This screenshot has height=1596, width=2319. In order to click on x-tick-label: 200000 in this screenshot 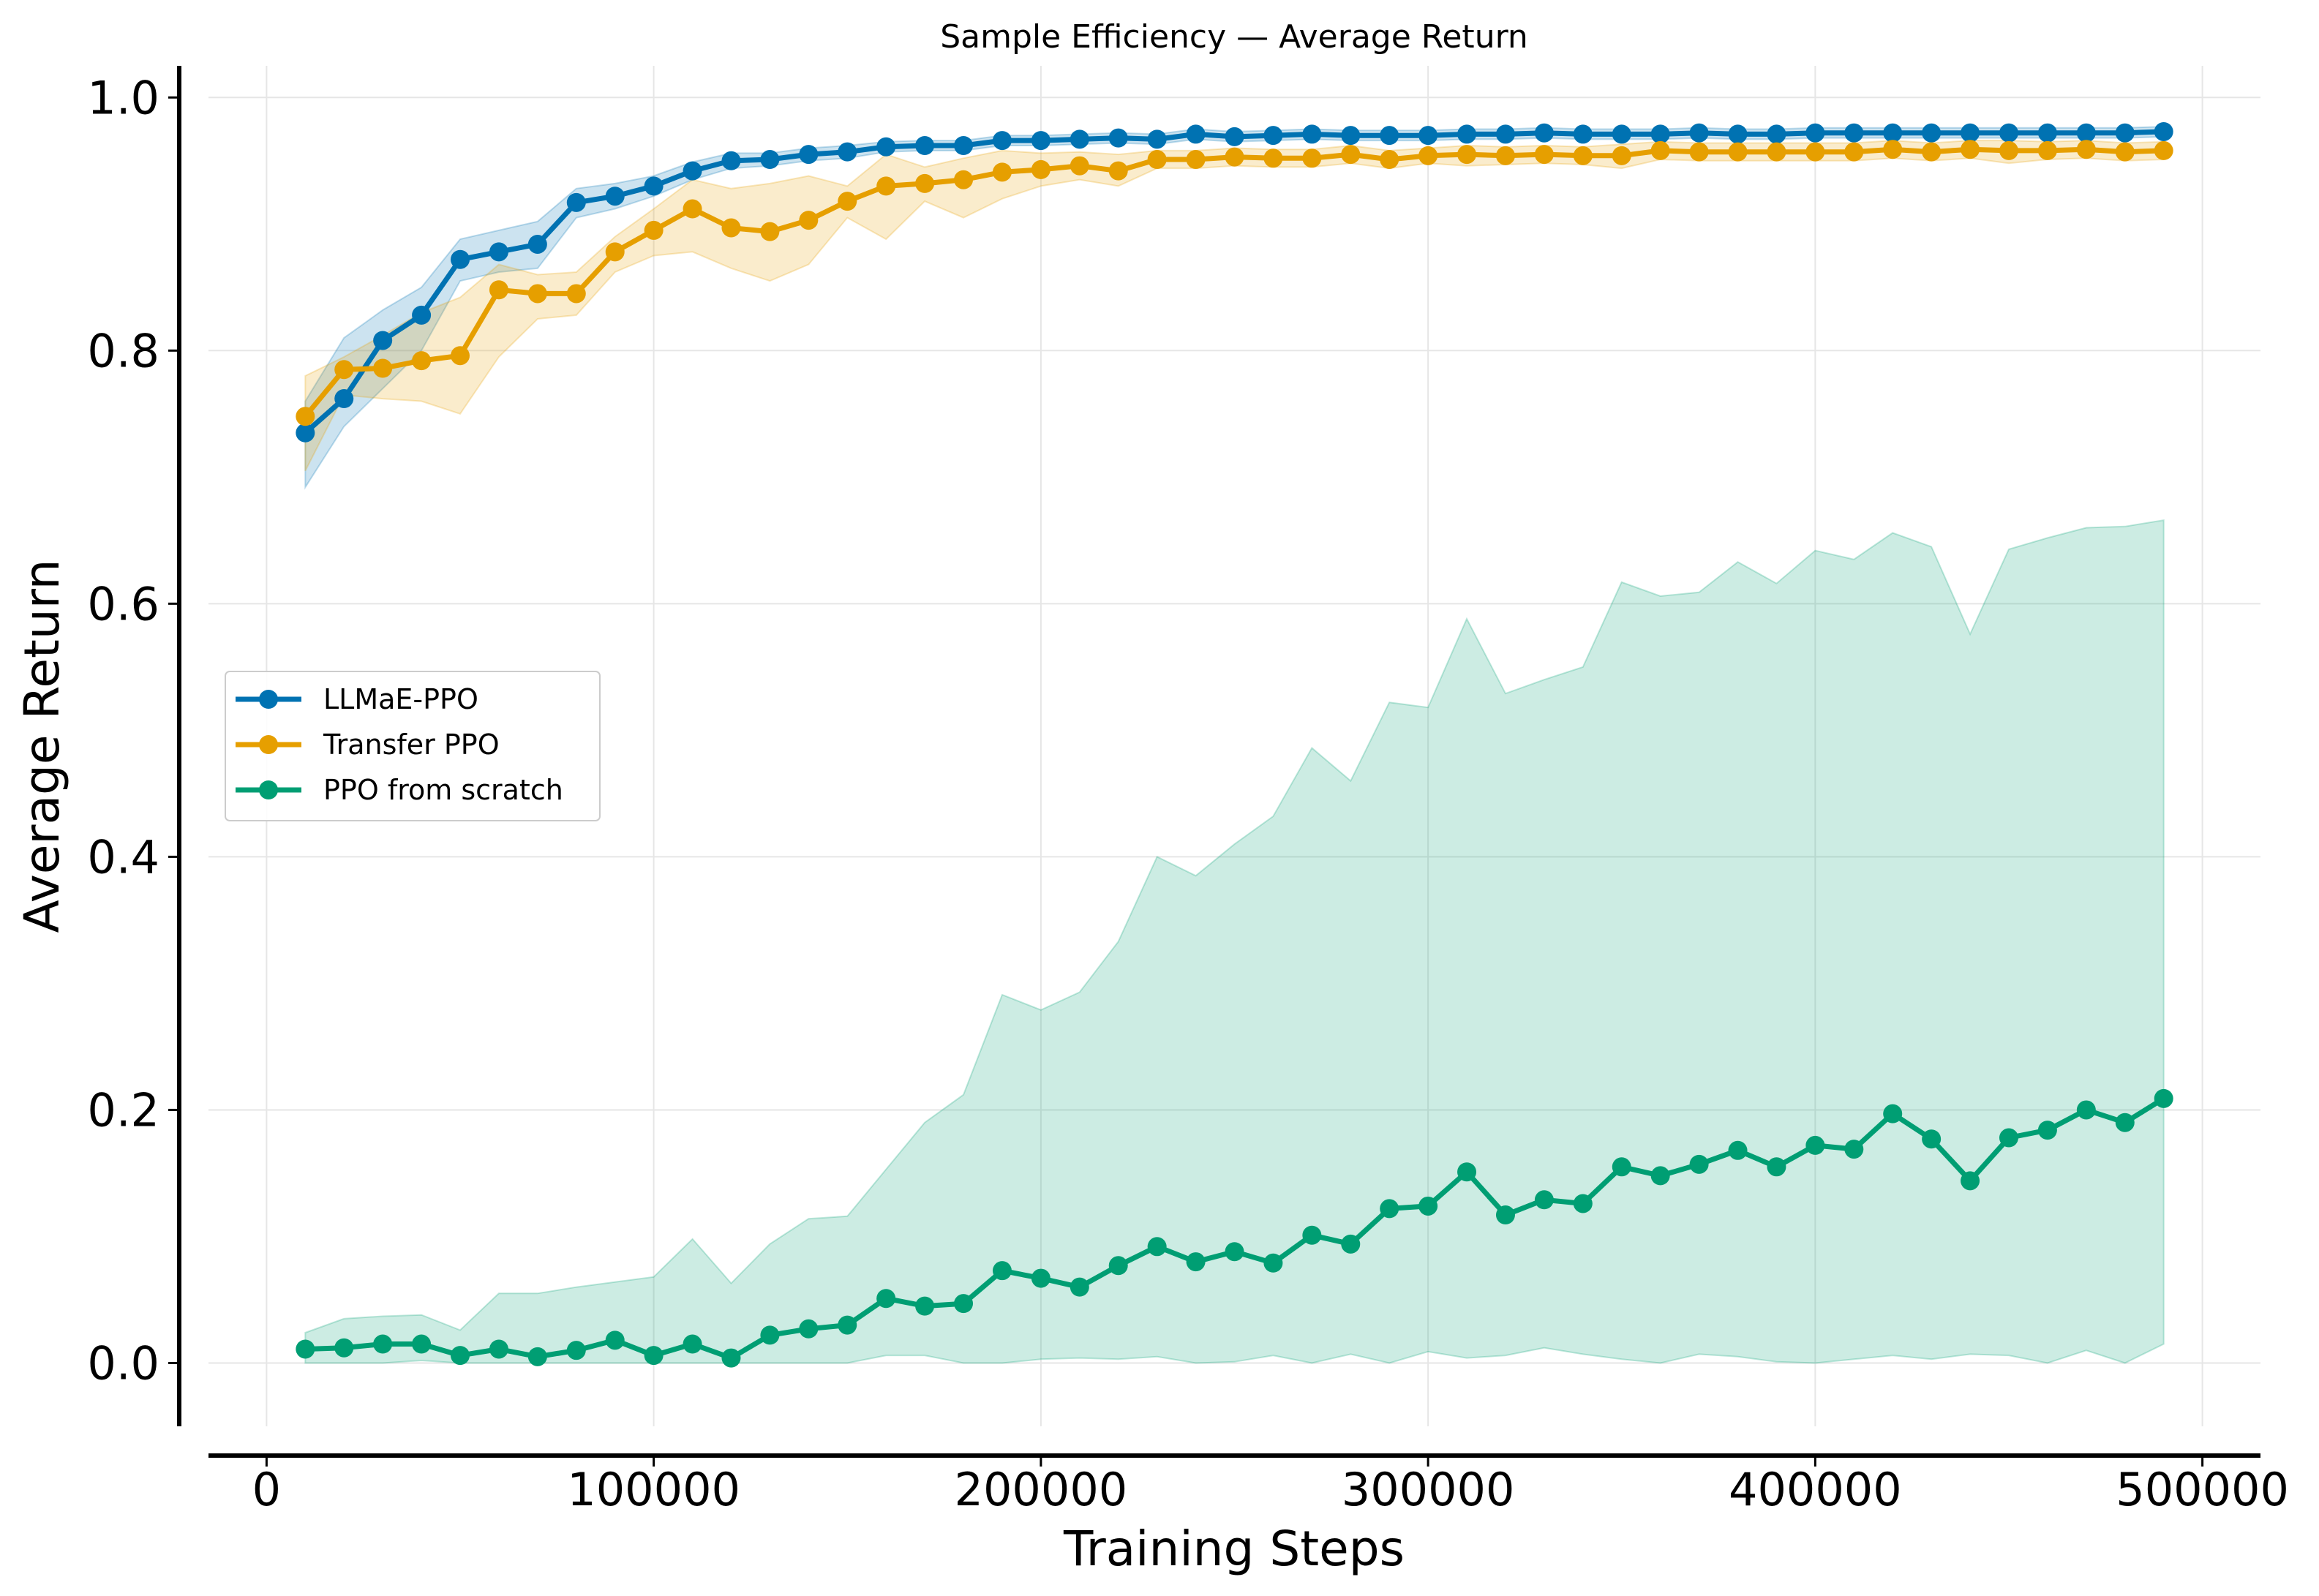, I will do `click(1041, 1489)`.